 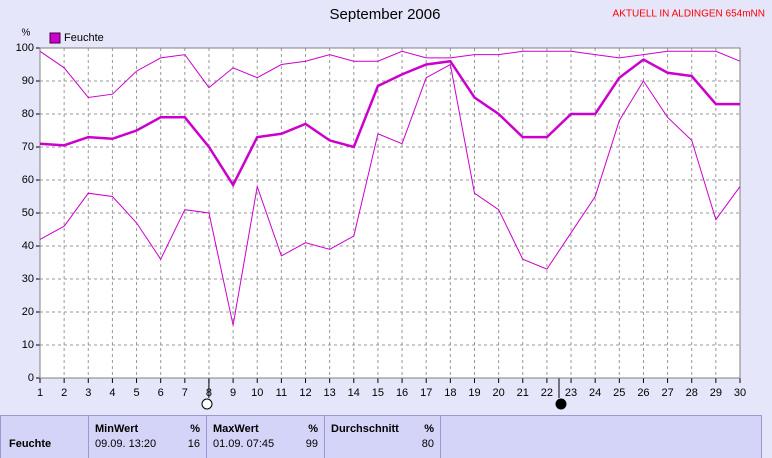 What do you see at coordinates (257, 393) in the screenshot?
I see `x-tick-label: 10` at bounding box center [257, 393].